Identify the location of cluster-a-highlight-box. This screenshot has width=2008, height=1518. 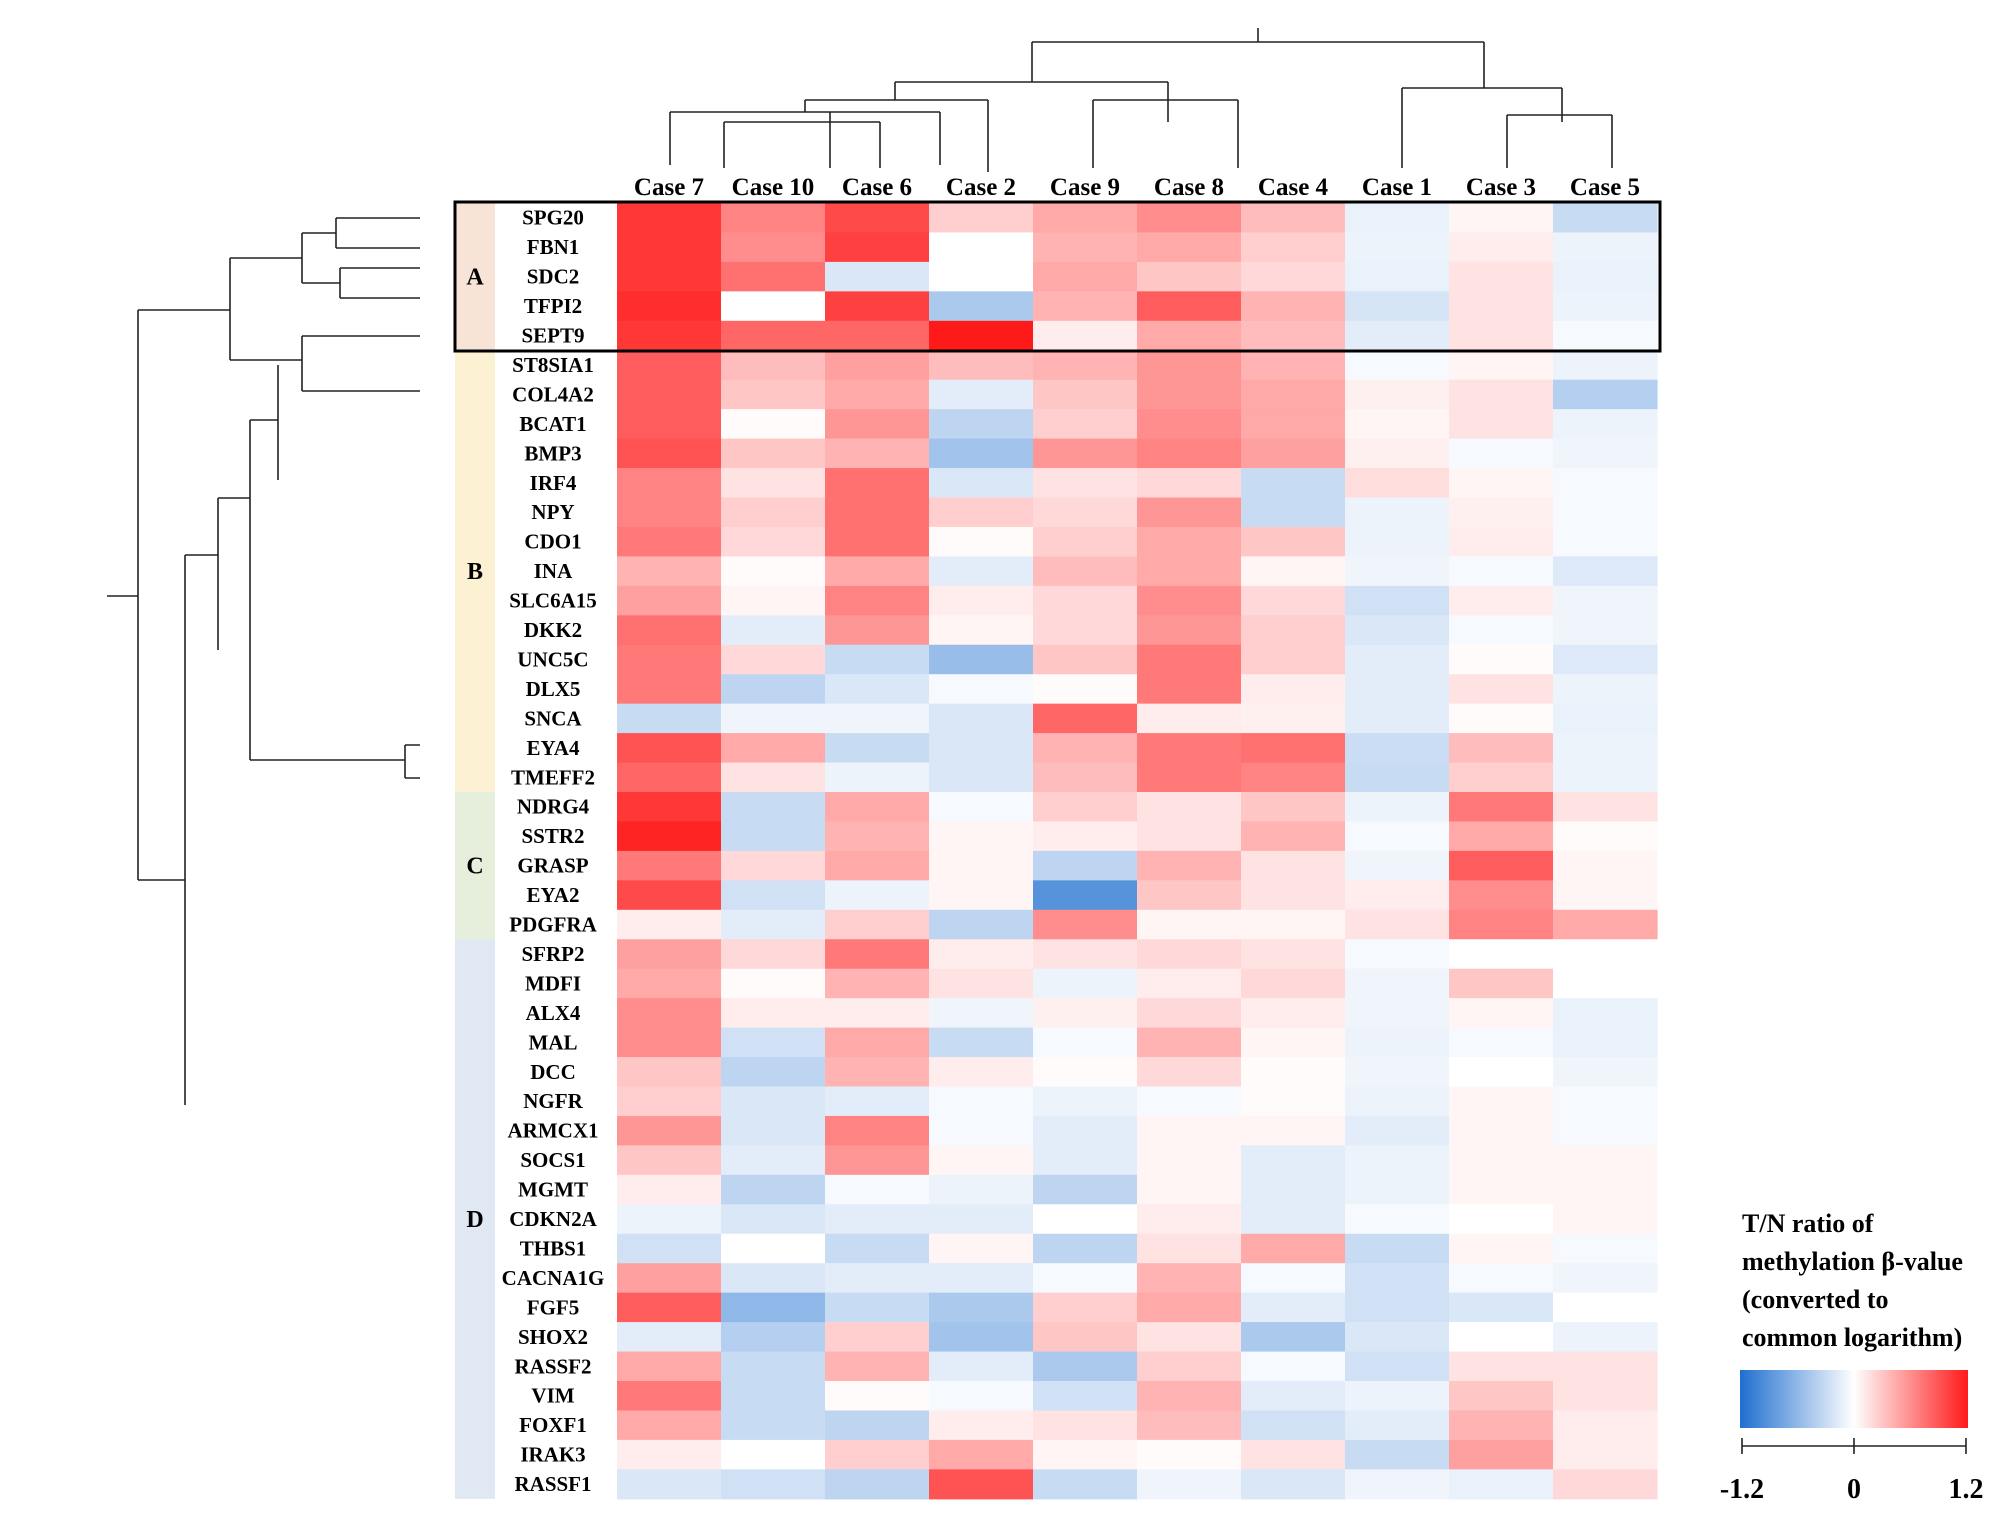
(1057, 276).